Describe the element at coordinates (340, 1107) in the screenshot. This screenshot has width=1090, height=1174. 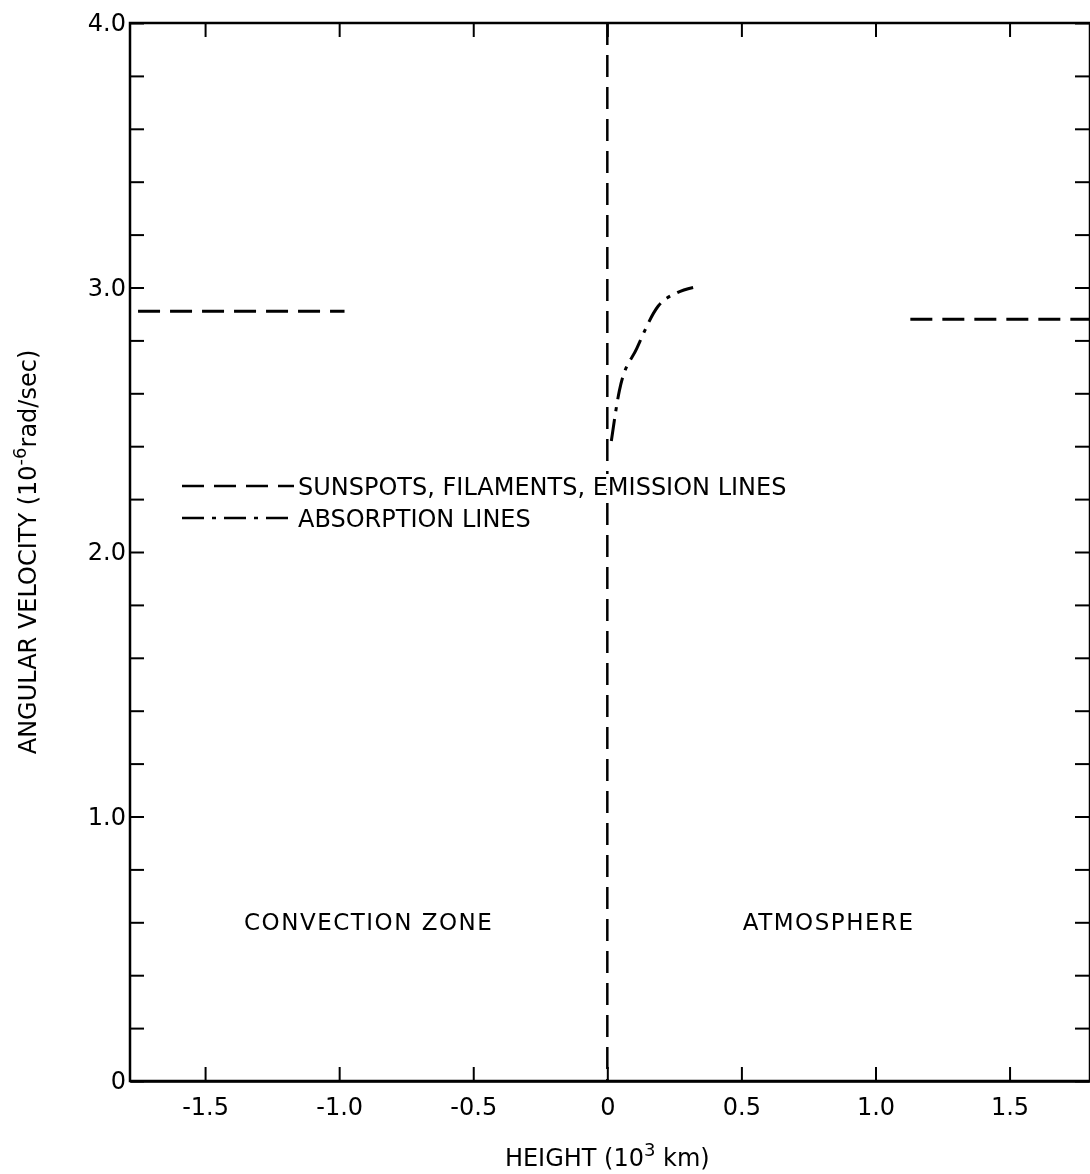
I see `x-tick-label: -1.0` at that location.